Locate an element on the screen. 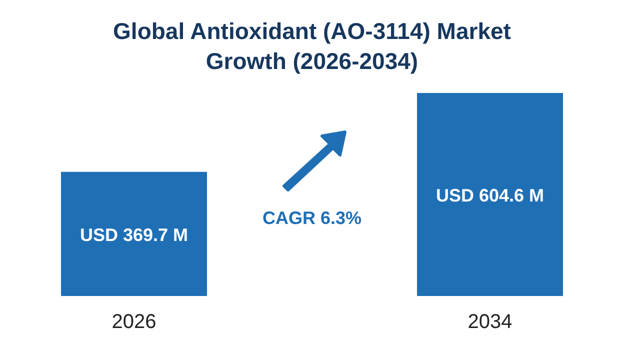  data-label: USD 369.7 M is located at coordinates (134, 234).